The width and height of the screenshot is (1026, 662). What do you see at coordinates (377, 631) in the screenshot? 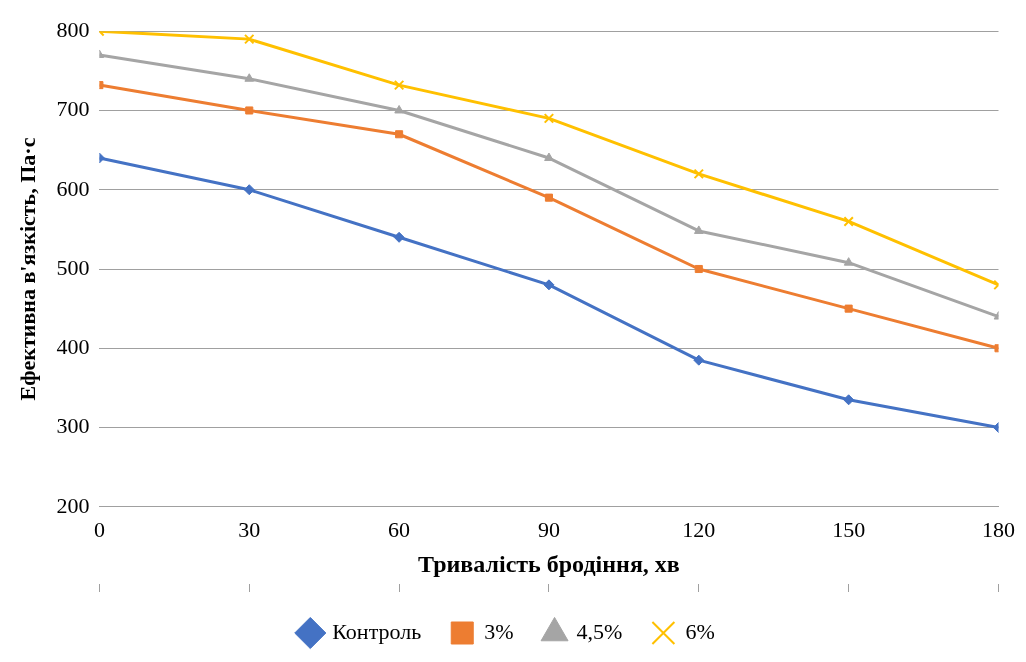
I see `legend-label: Контроль` at bounding box center [377, 631].